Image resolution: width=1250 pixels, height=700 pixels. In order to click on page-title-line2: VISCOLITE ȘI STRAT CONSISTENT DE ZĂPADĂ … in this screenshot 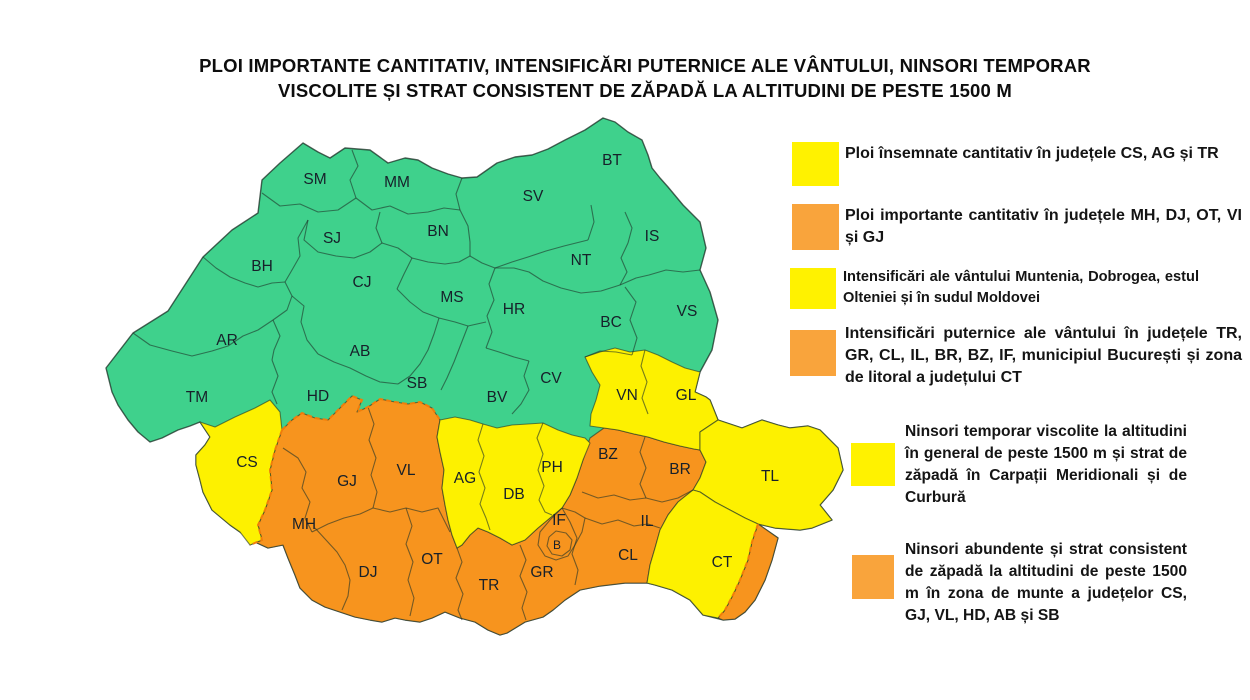, I will do `click(645, 90)`.